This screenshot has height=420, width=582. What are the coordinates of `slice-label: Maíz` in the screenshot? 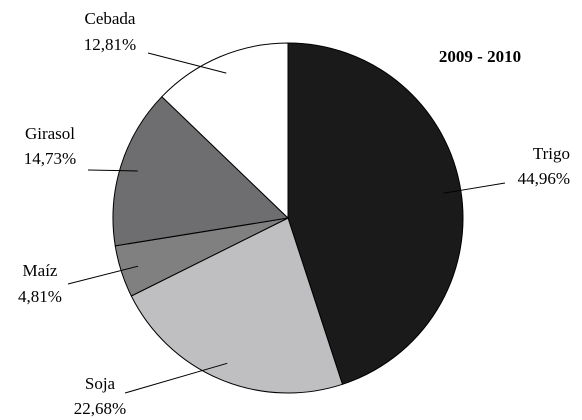 It's located at (40, 270).